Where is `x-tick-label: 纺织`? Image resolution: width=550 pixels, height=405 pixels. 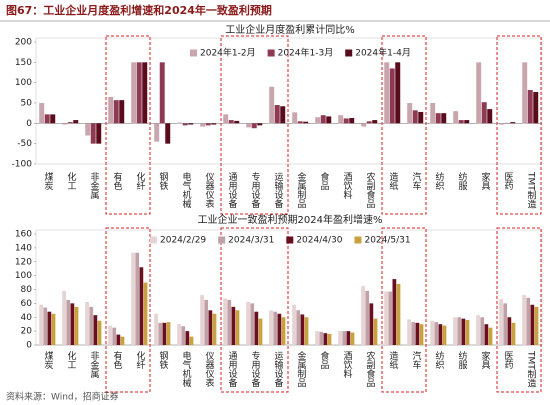
x-tick-label: 纺织 is located at coordinates (439, 181).